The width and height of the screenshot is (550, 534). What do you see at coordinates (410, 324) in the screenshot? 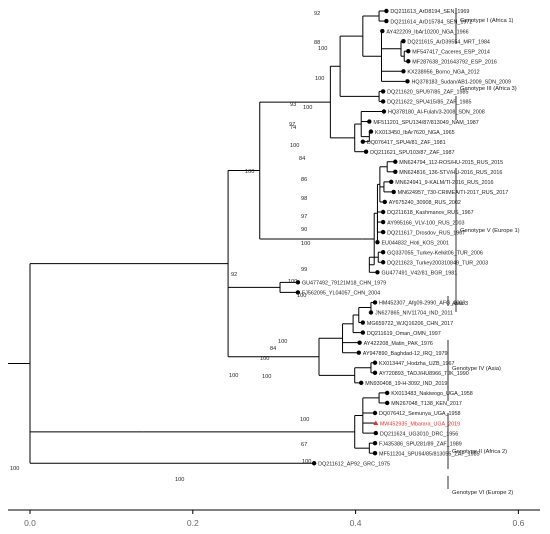
I see `tip-label: MG659722_WJQ16206_CHN_2017` at bounding box center [410, 324].